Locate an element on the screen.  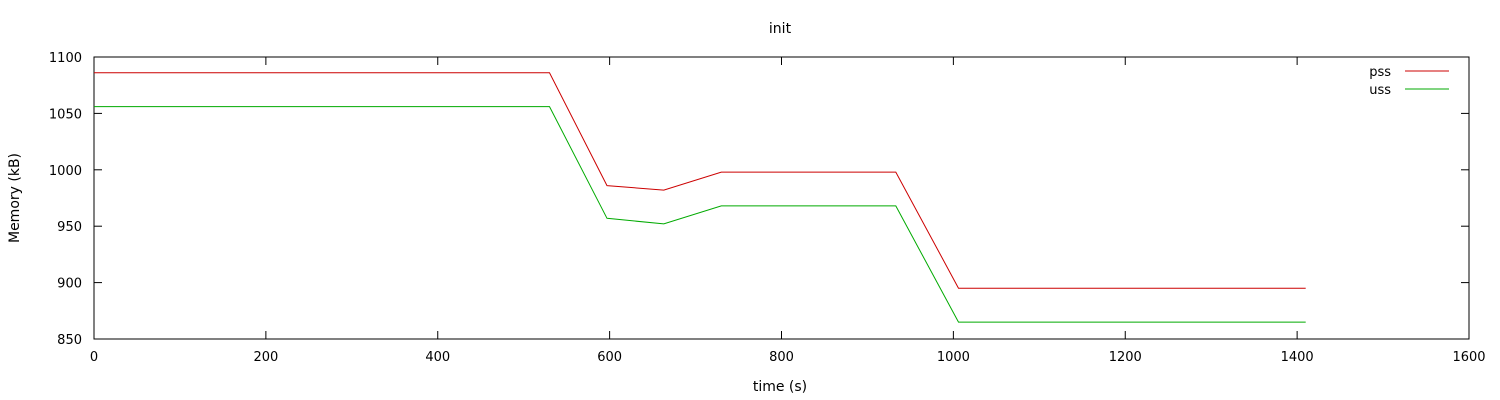
x-tick-label: 1000 is located at coordinates (953, 357).